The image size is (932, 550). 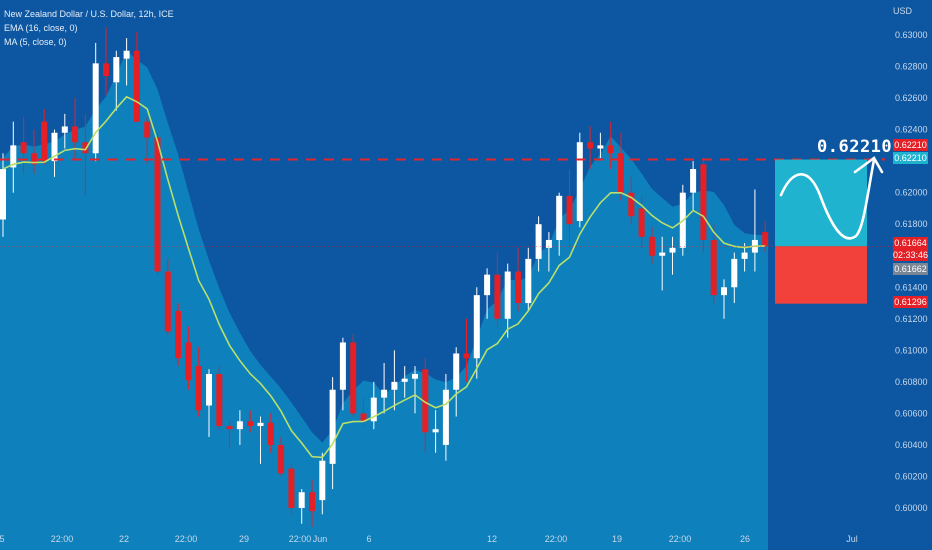 I want to click on price-tick-label: 0.60600, so click(x=911, y=413).